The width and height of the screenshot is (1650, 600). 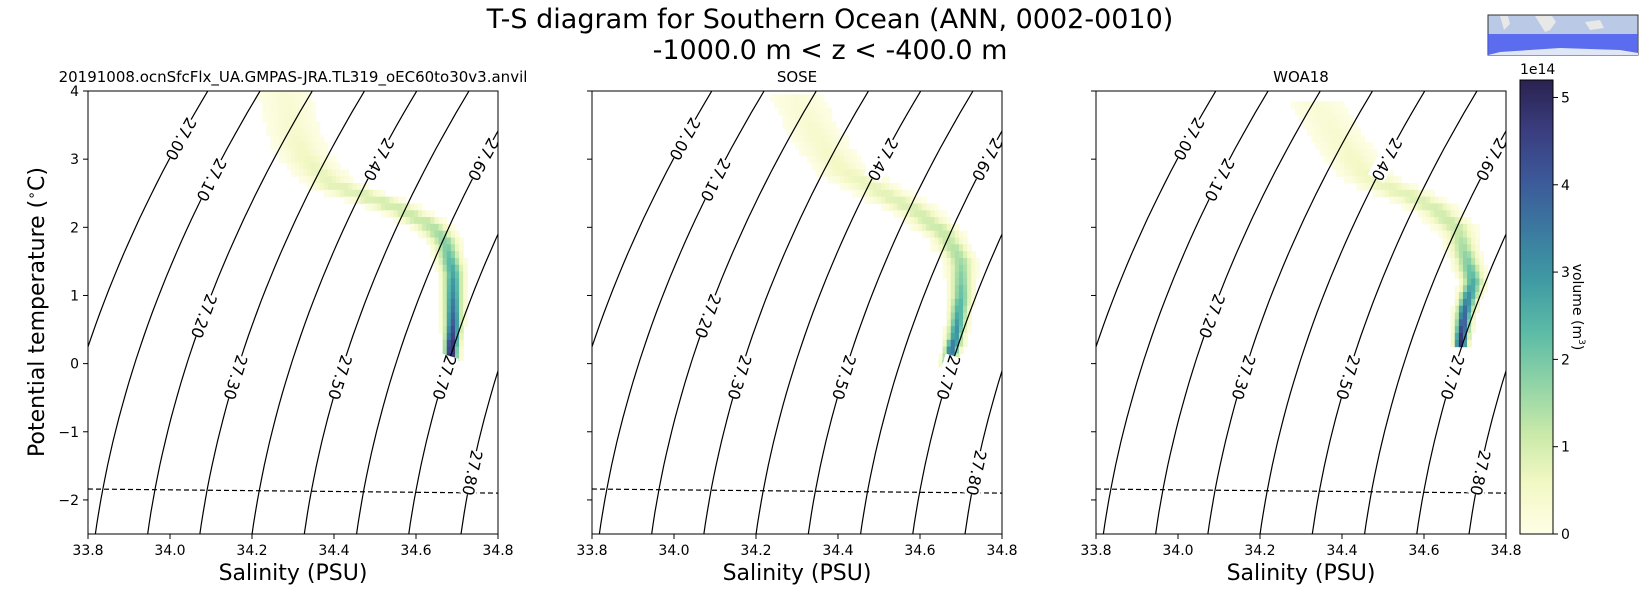 I want to click on contour-label: 27.00, so click(x=1188, y=138).